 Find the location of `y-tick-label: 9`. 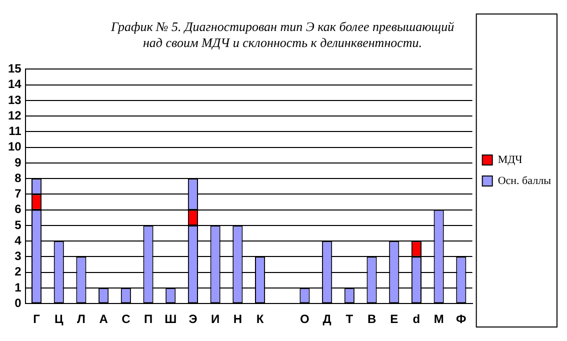

y-tick-label: 9 is located at coordinates (18, 162).